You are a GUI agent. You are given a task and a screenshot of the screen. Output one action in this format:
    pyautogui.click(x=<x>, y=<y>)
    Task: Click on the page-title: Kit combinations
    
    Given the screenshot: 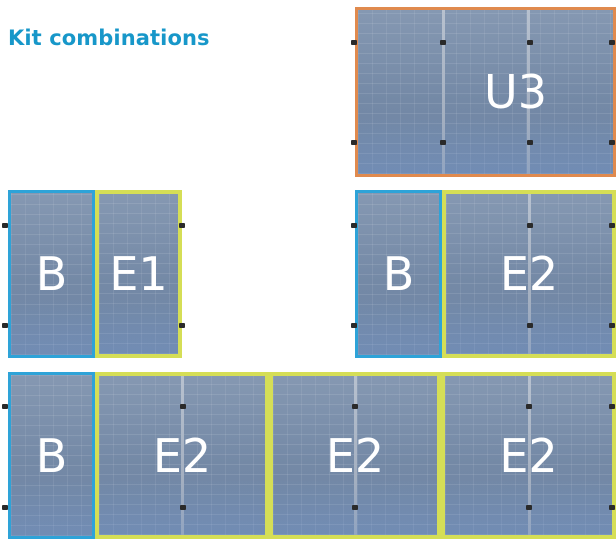 What is the action you would take?
    pyautogui.click(x=109, y=38)
    